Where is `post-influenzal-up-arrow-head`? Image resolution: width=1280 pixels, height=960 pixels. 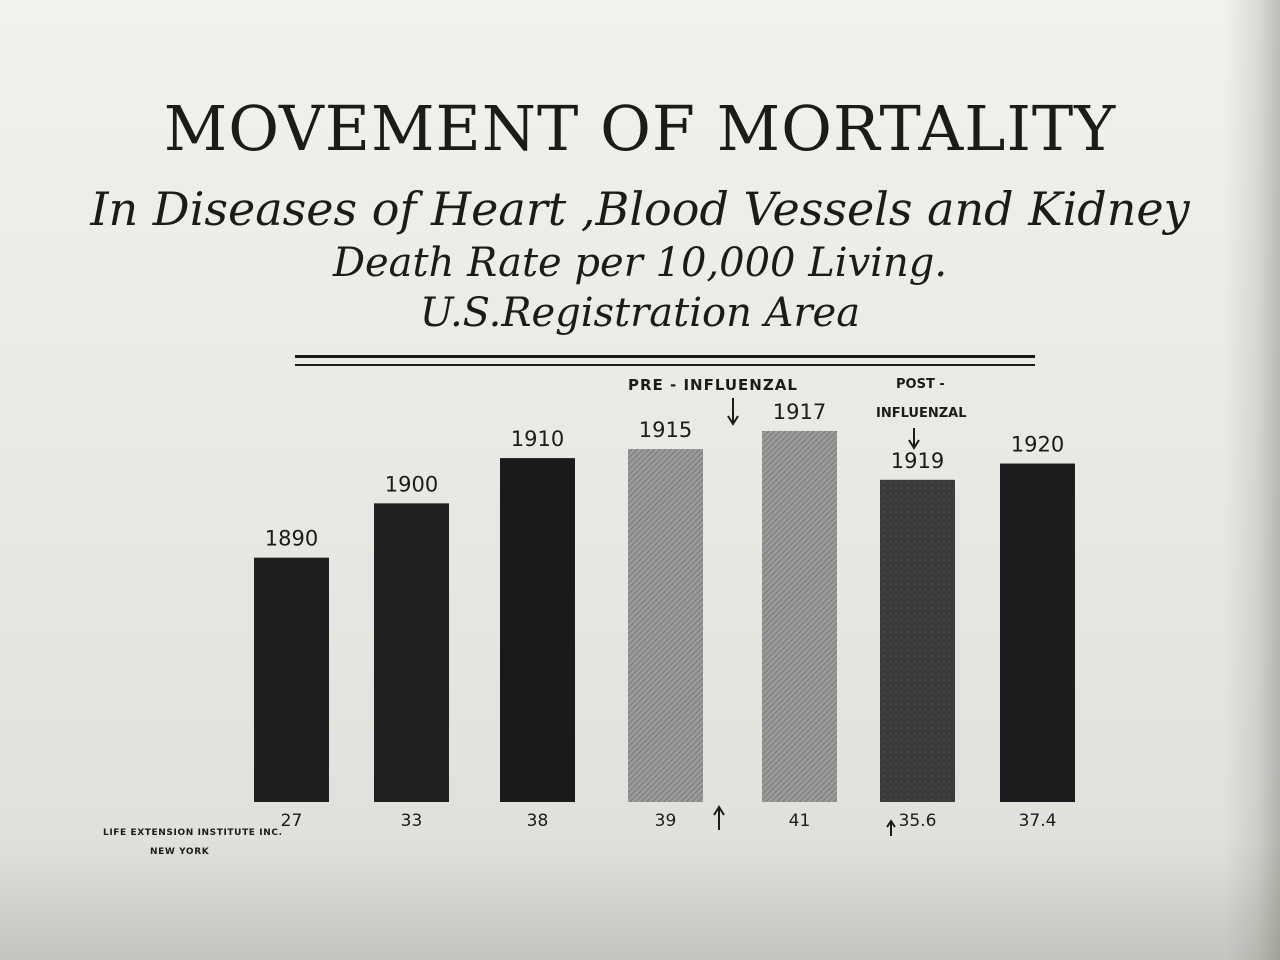 post-influenzal-up-arrow-head is located at coordinates (891, 823).